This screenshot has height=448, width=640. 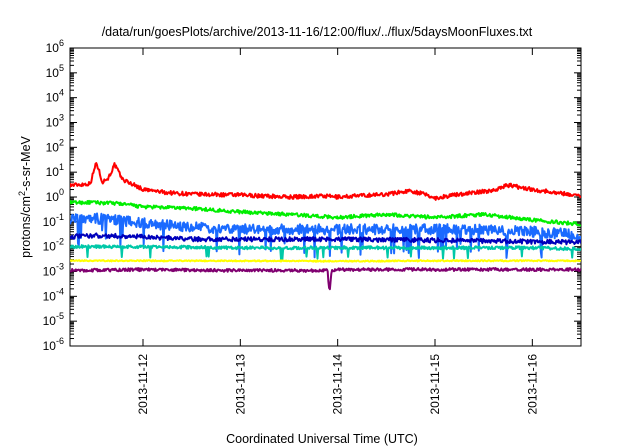 I want to click on y-tick-label: 10¹, so click(x=55, y=170).